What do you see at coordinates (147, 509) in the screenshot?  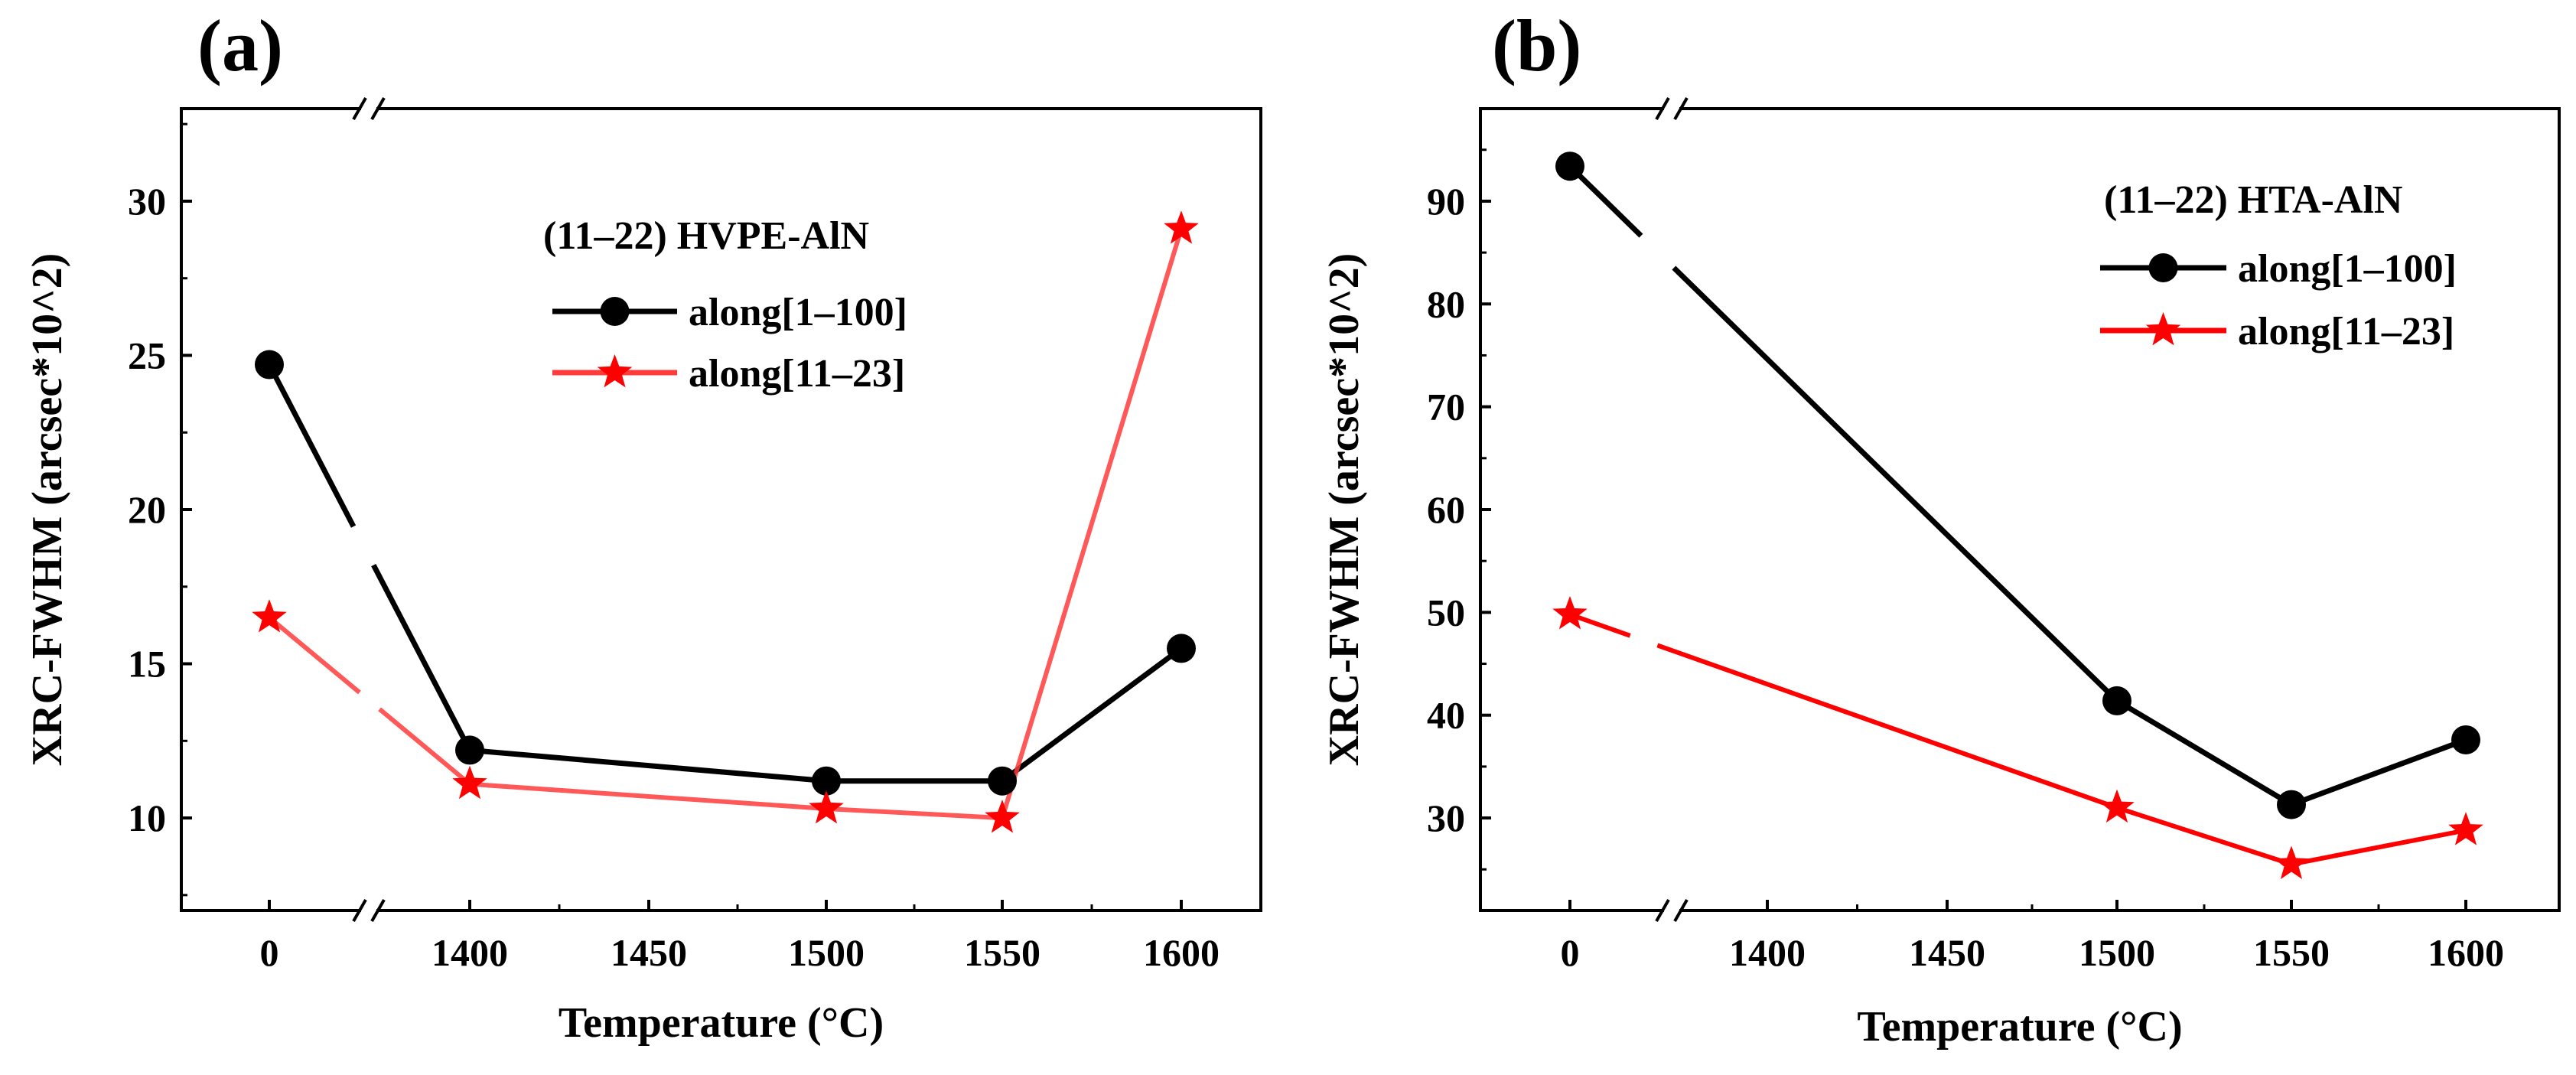 I see `y-tick-label: 20` at bounding box center [147, 509].